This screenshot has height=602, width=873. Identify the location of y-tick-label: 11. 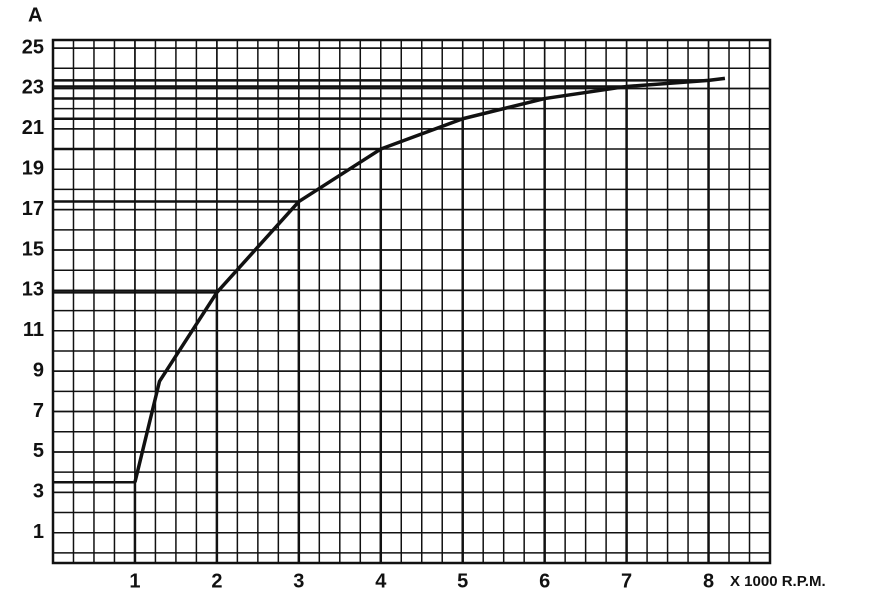
(33, 330).